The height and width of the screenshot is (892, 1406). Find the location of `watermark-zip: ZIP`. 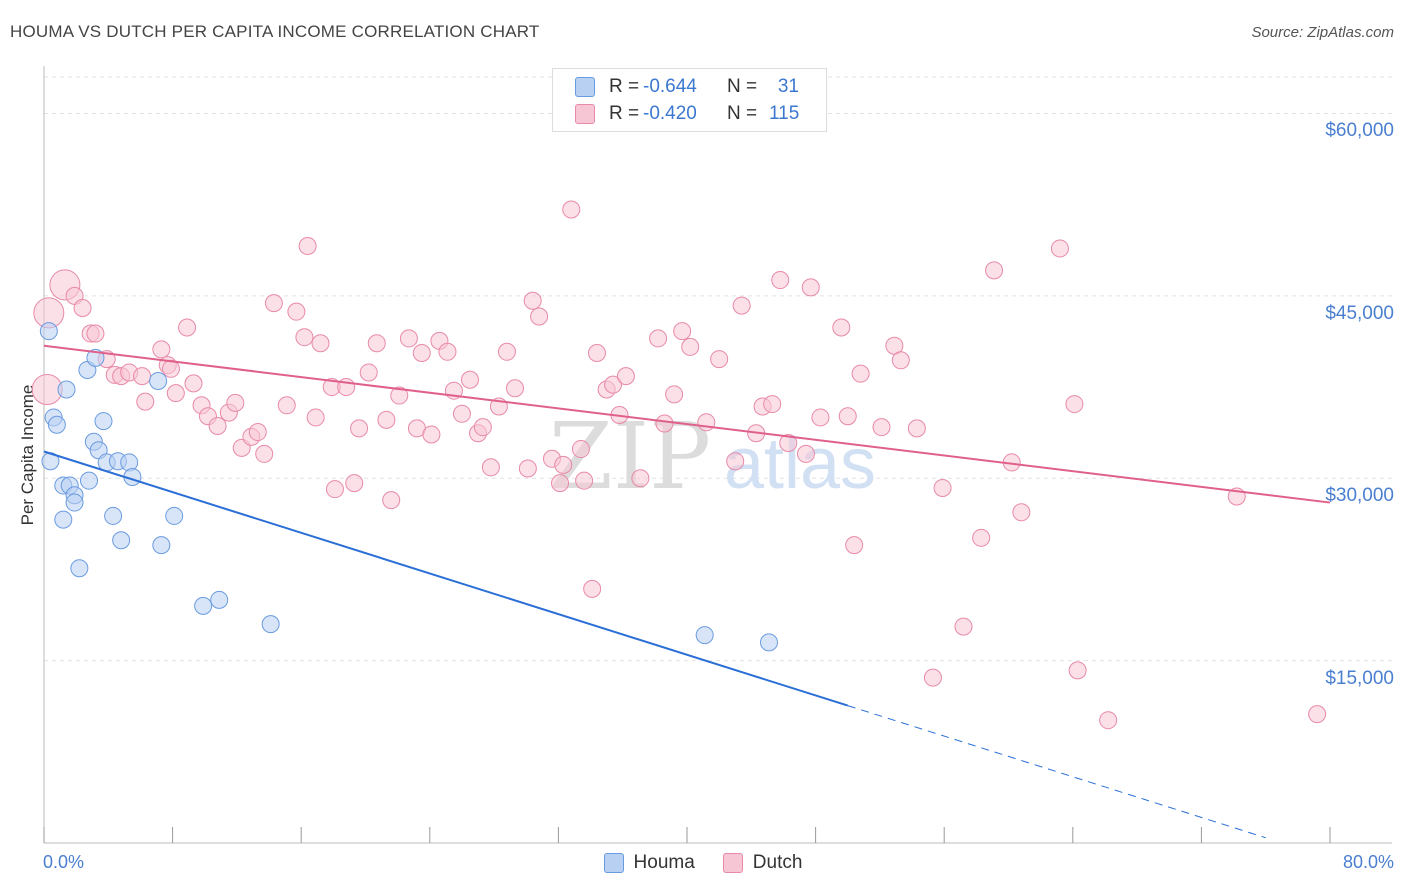

watermark-zip: ZIP is located at coordinates (630, 456).